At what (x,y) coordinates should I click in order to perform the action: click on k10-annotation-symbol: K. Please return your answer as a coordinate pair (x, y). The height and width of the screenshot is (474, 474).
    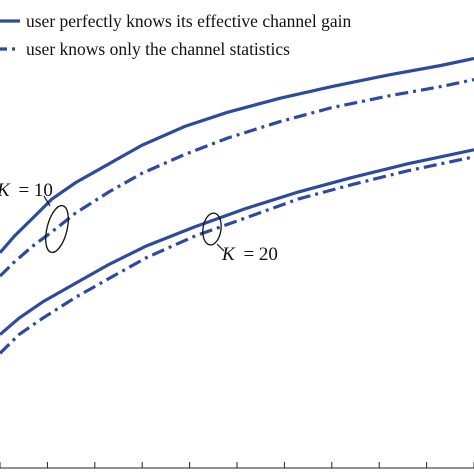
    Looking at the image, I should click on (5, 190).